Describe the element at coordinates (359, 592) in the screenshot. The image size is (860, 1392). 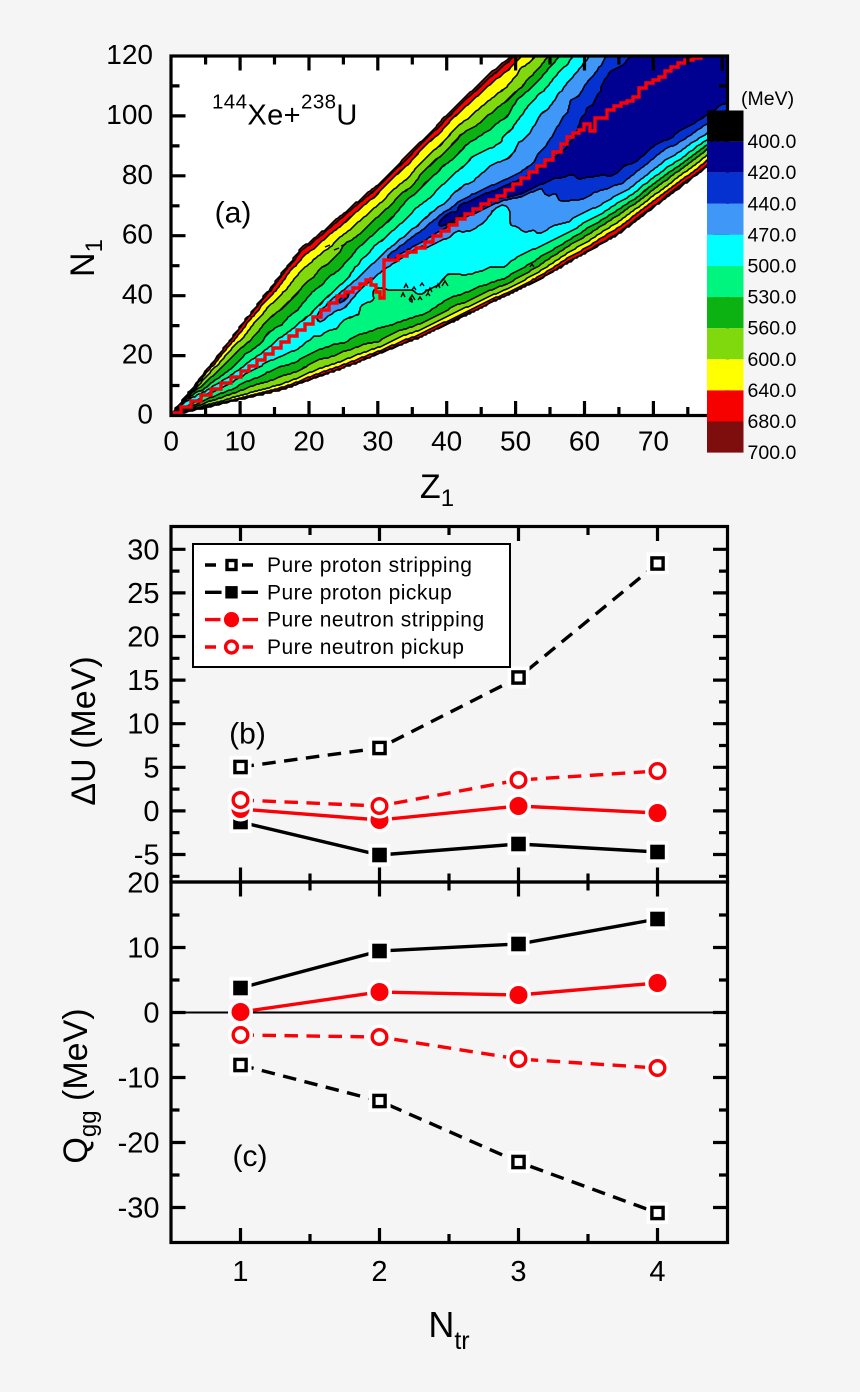
I see `svg-text: Pure proton pickup` at that location.